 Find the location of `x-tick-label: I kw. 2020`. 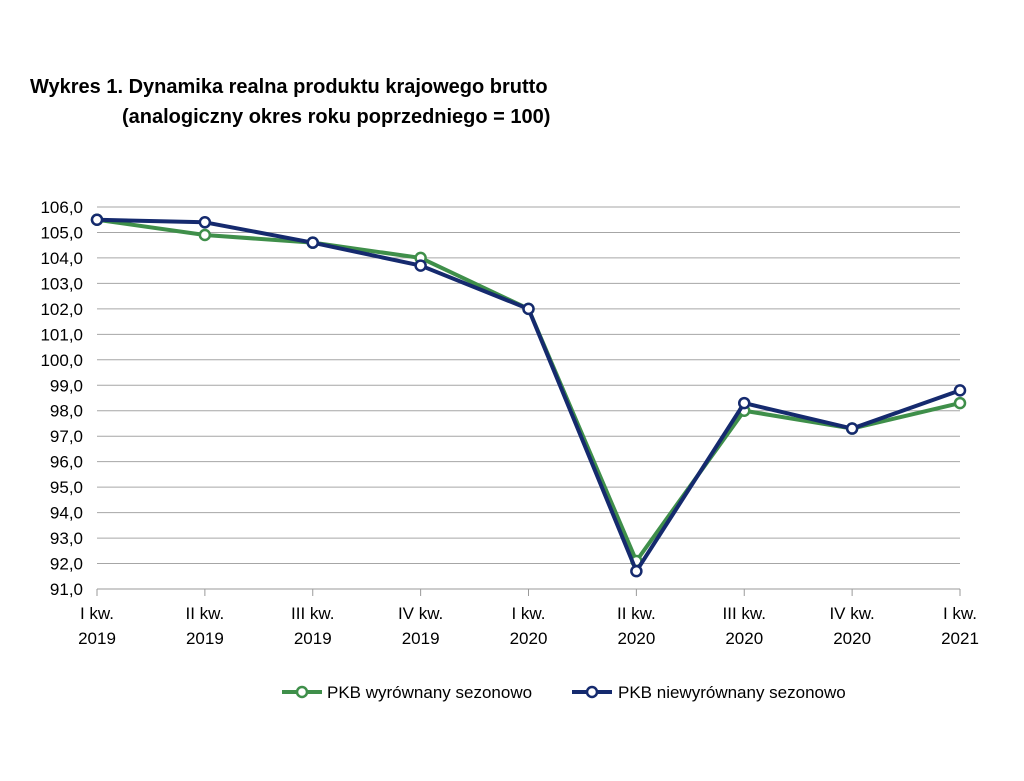

x-tick-label: I kw. 2020 is located at coordinates (529, 626).